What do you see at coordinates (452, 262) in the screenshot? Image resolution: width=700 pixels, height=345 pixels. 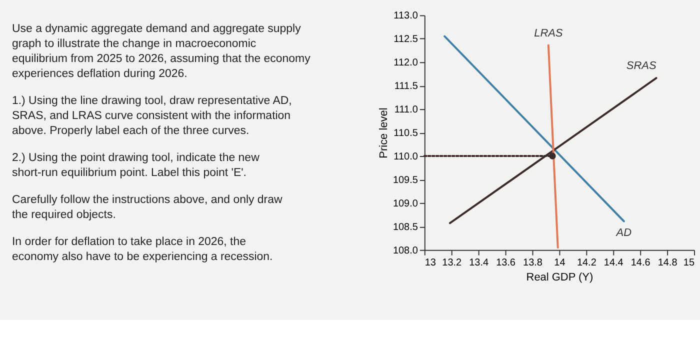 I see `x-tick-label: 13.2` at bounding box center [452, 262].